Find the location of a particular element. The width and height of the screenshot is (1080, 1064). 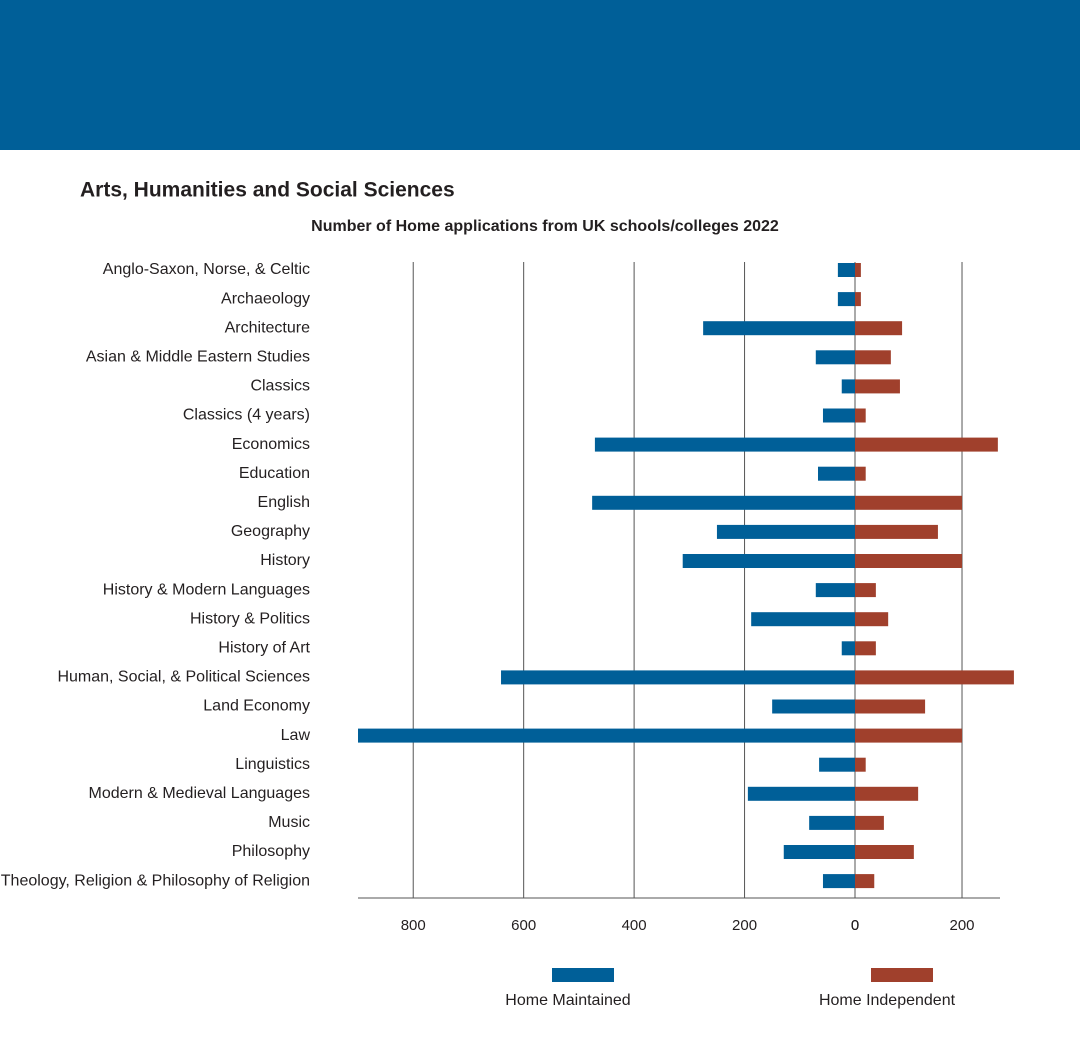

category-label: History is located at coordinates (285, 560).